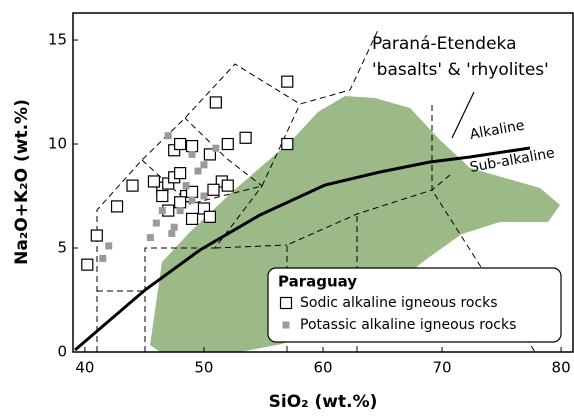 Image resolution: width=574 pixels, height=417 pixels. What do you see at coordinates (84, 368) in the screenshot?
I see `x-tick-label: 40` at bounding box center [84, 368].